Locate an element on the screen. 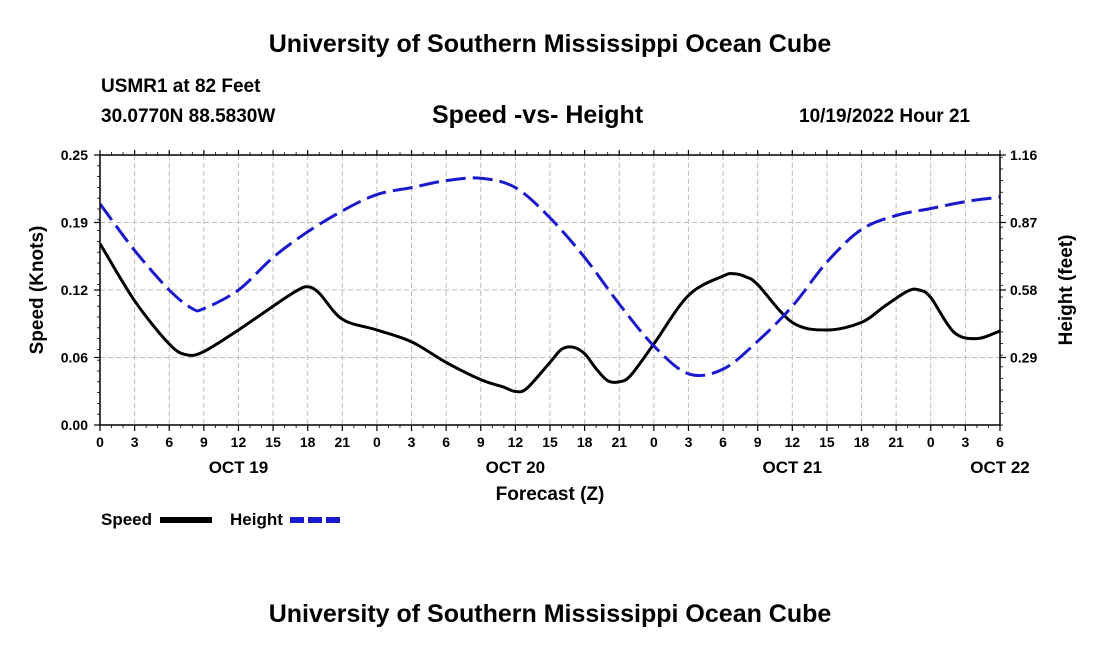 This screenshot has width=1100, height=650. y-right-tick-label: 0.29 is located at coordinates (1023, 358).